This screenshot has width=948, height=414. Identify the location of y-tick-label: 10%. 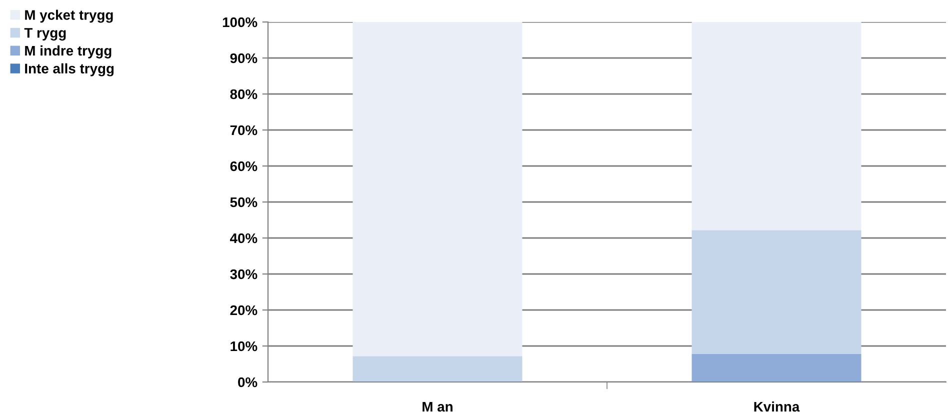
(244, 346).